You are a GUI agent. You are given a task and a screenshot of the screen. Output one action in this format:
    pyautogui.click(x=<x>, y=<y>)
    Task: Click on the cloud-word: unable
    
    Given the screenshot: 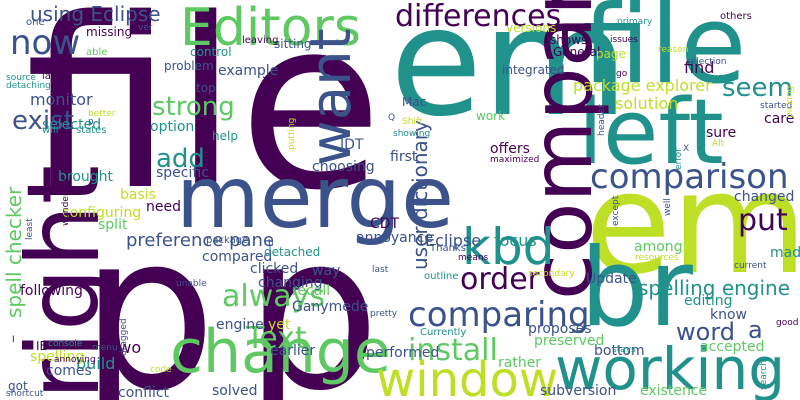 What is the action you would take?
    pyautogui.click(x=191, y=284)
    